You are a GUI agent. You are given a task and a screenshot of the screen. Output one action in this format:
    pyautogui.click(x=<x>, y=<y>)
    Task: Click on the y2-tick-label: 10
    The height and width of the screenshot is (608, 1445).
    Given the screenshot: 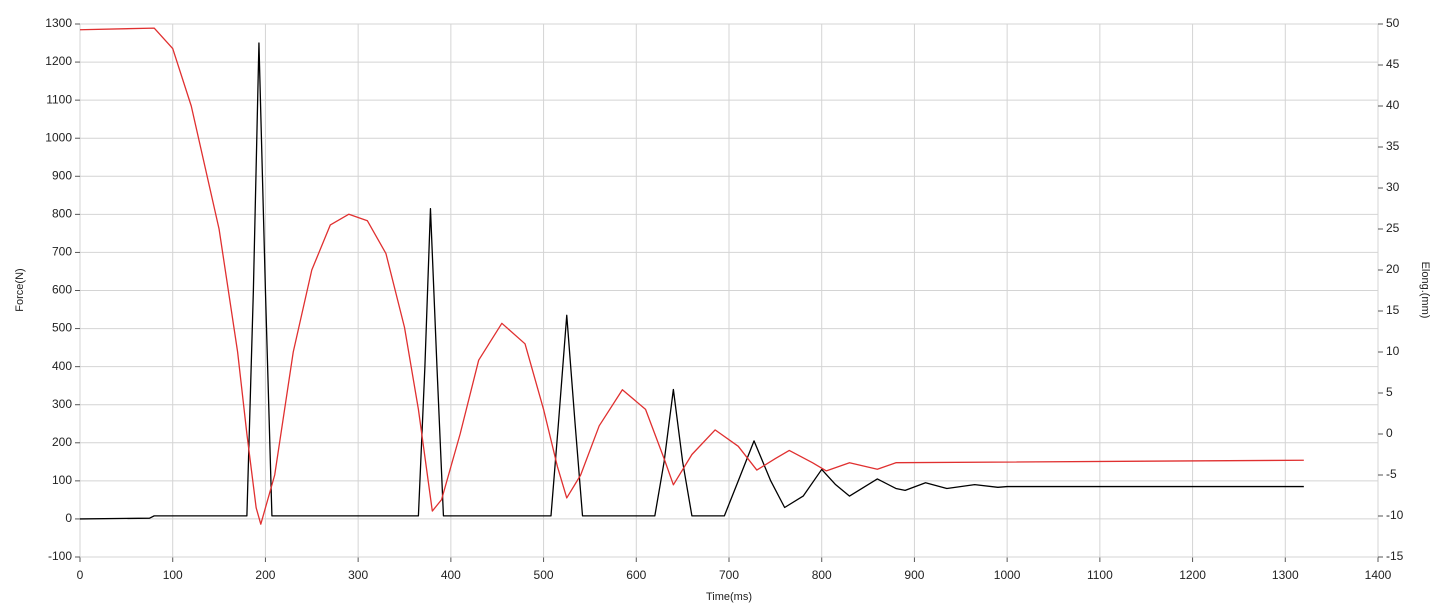 What is the action you would take?
    pyautogui.click(x=1393, y=351)
    